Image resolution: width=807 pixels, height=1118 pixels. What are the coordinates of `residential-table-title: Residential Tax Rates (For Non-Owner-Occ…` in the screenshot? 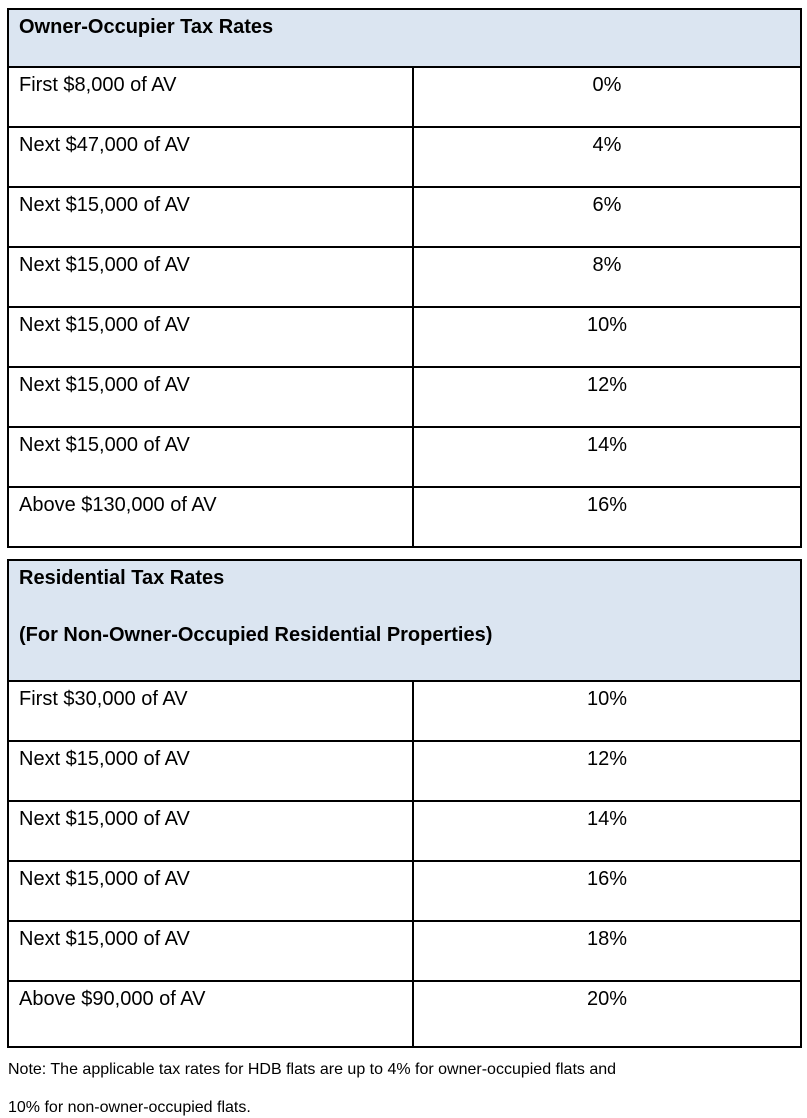 It's located at (404, 620).